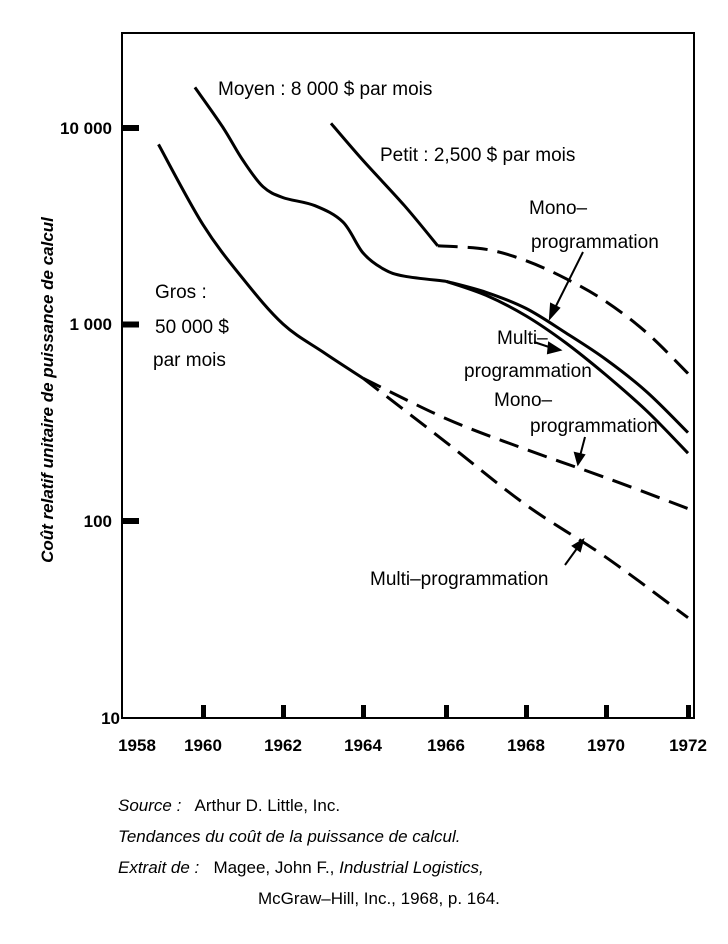  I want to click on leader-arrows, so click(559, 408).